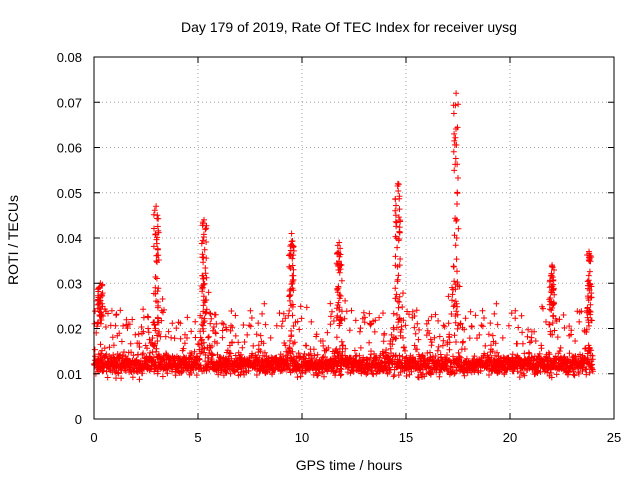 The height and width of the screenshot is (480, 640). I want to click on x-tick-label: 25, so click(614, 437).